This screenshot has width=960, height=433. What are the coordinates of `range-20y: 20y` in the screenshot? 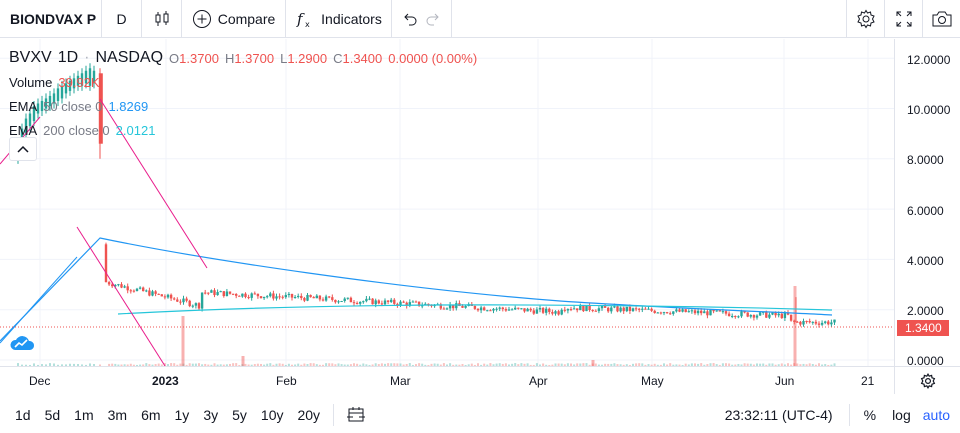 It's located at (309, 414).